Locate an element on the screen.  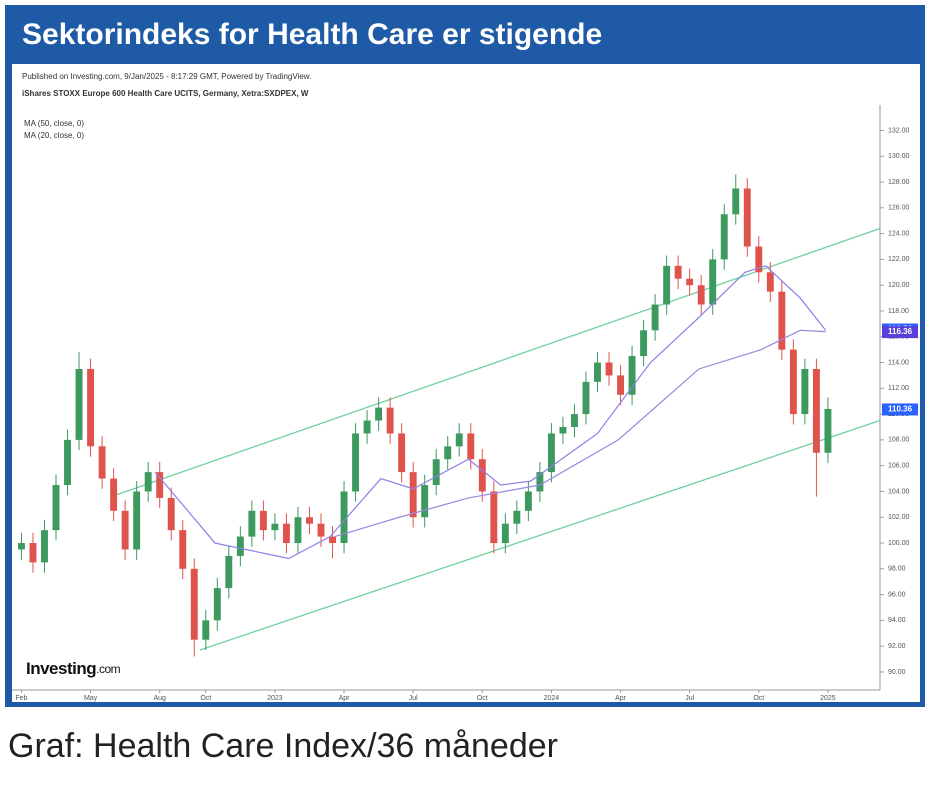
x-tick-label: 2024 is located at coordinates (552, 698).